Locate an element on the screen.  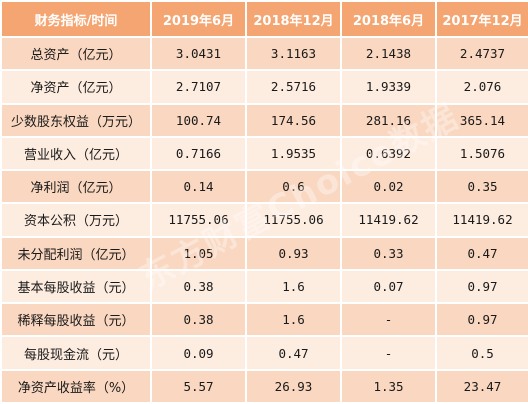
row-label: 未分配利润（亿元） is located at coordinates (76, 253).